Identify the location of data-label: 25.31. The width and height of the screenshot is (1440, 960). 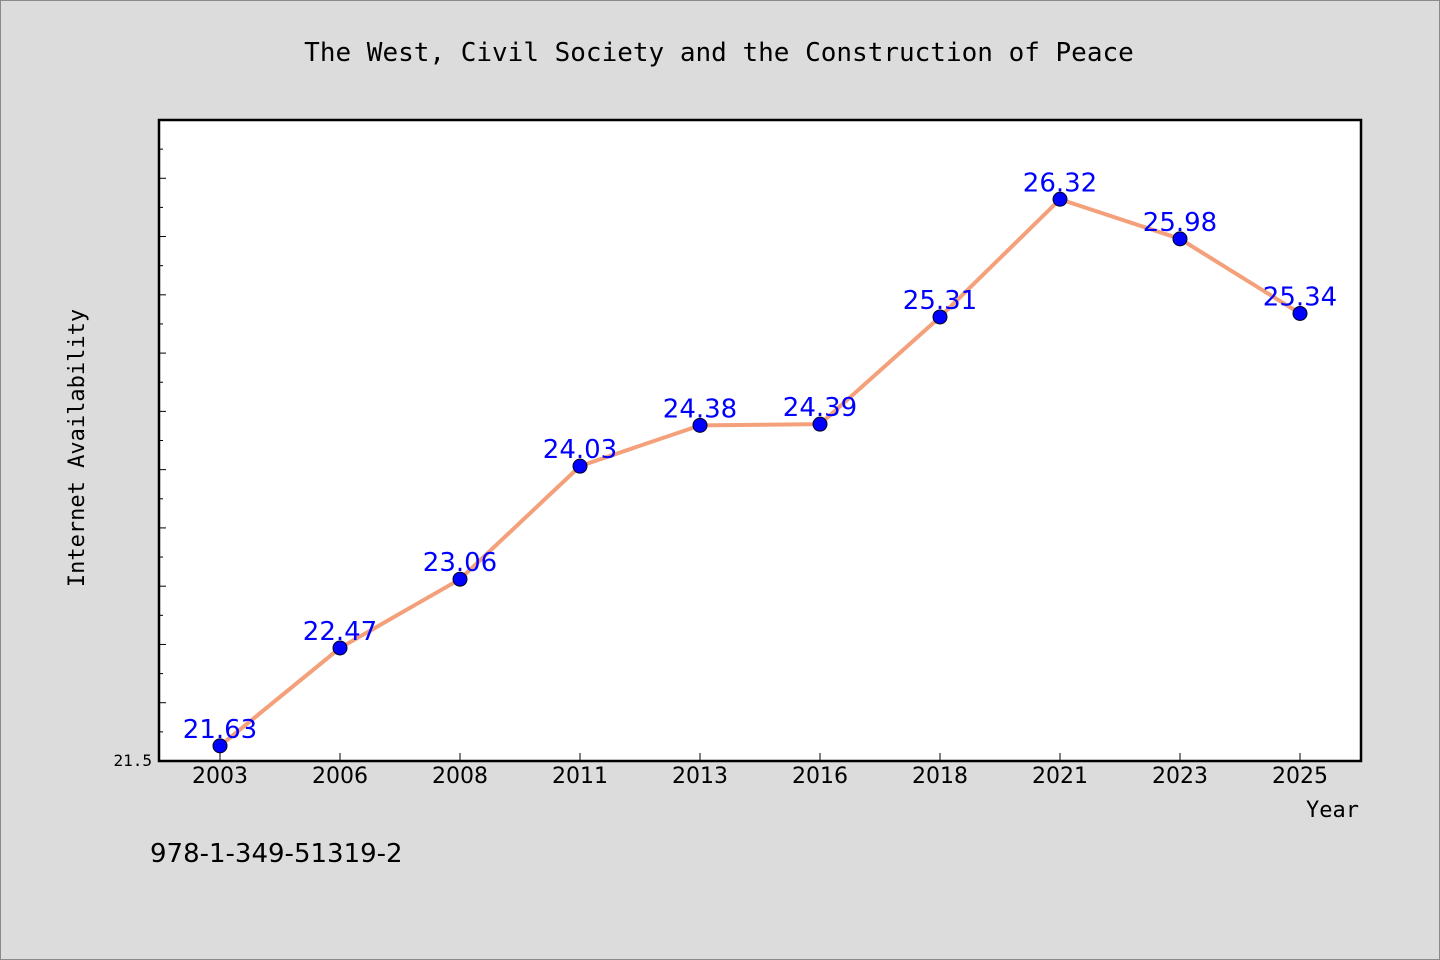
(940, 301).